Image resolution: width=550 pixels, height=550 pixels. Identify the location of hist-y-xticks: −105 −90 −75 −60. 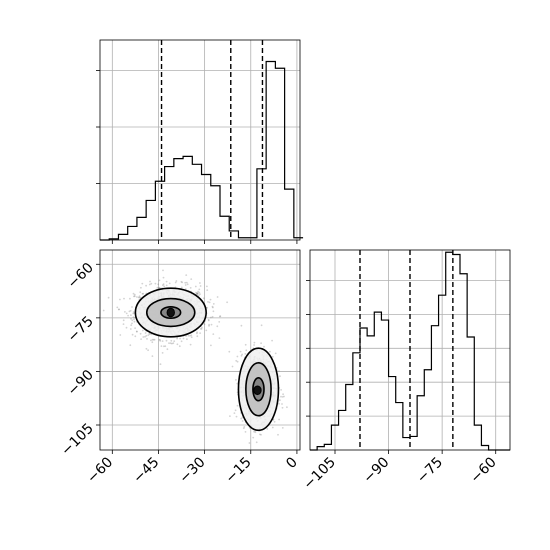
(400, 471).